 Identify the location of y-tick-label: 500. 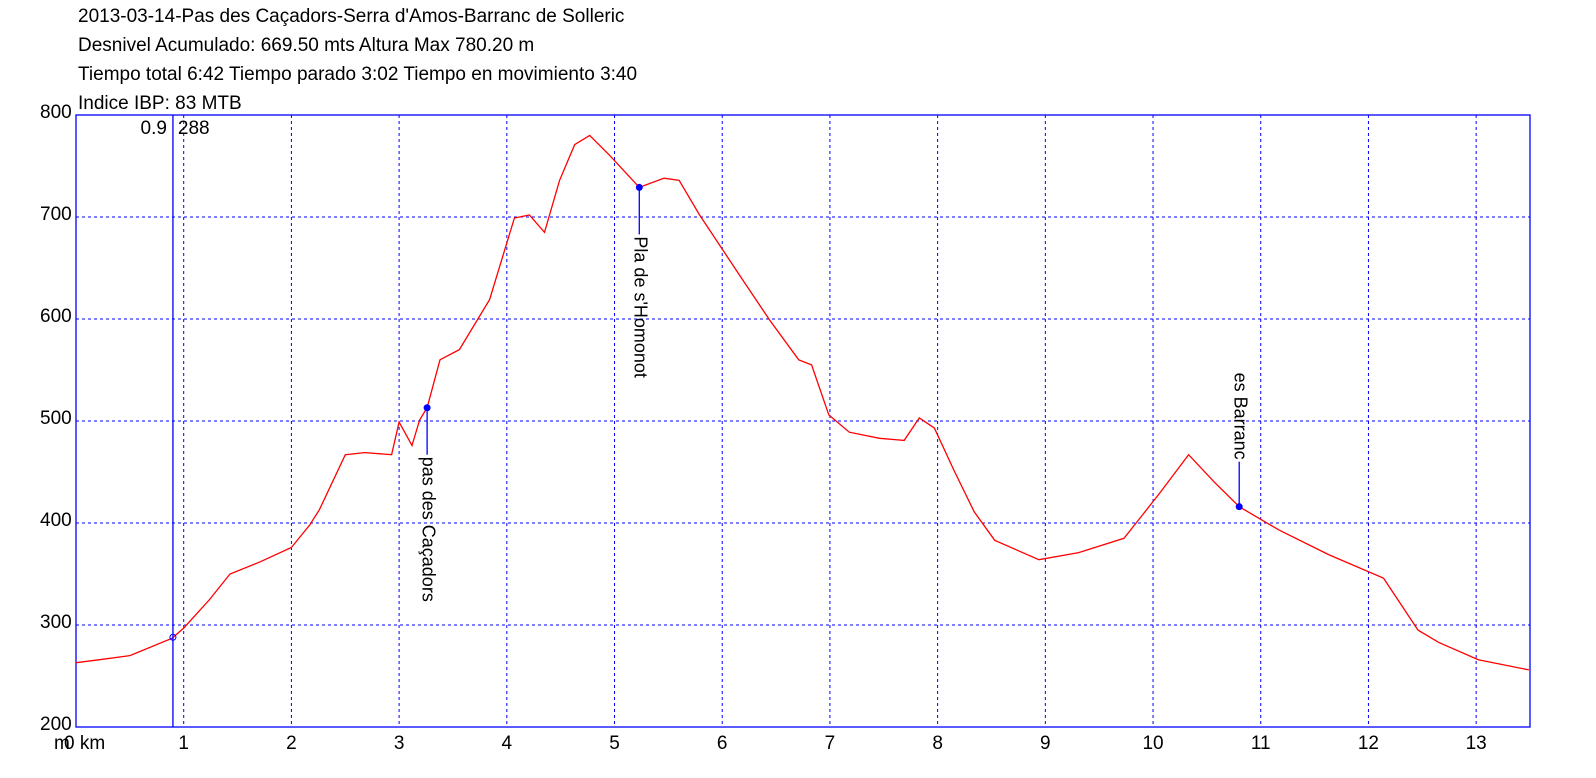
(56, 418).